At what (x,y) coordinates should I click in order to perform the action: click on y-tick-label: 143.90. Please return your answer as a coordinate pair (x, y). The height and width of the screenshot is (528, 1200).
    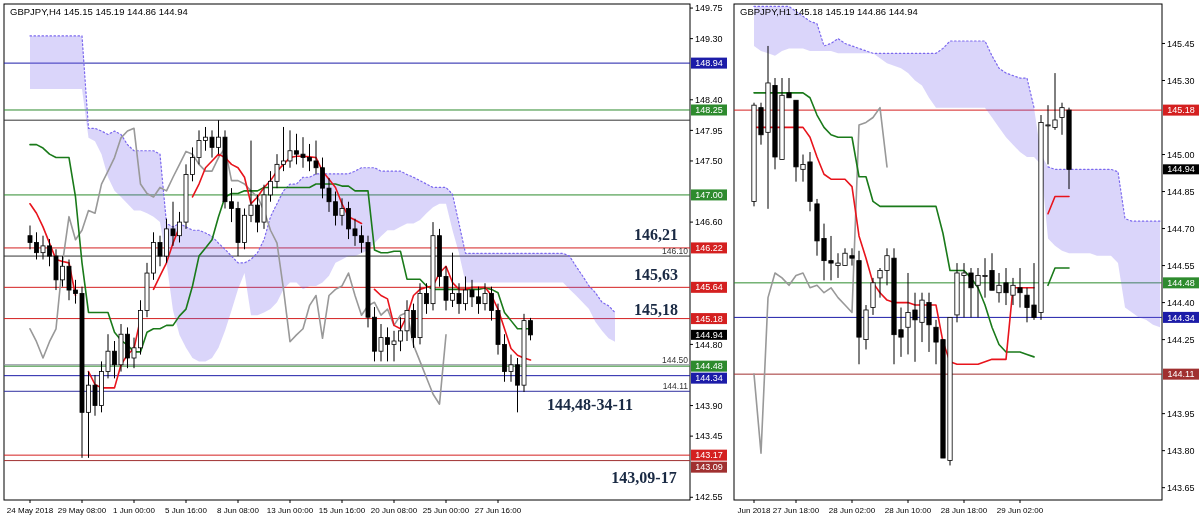
    Looking at the image, I should click on (709, 405).